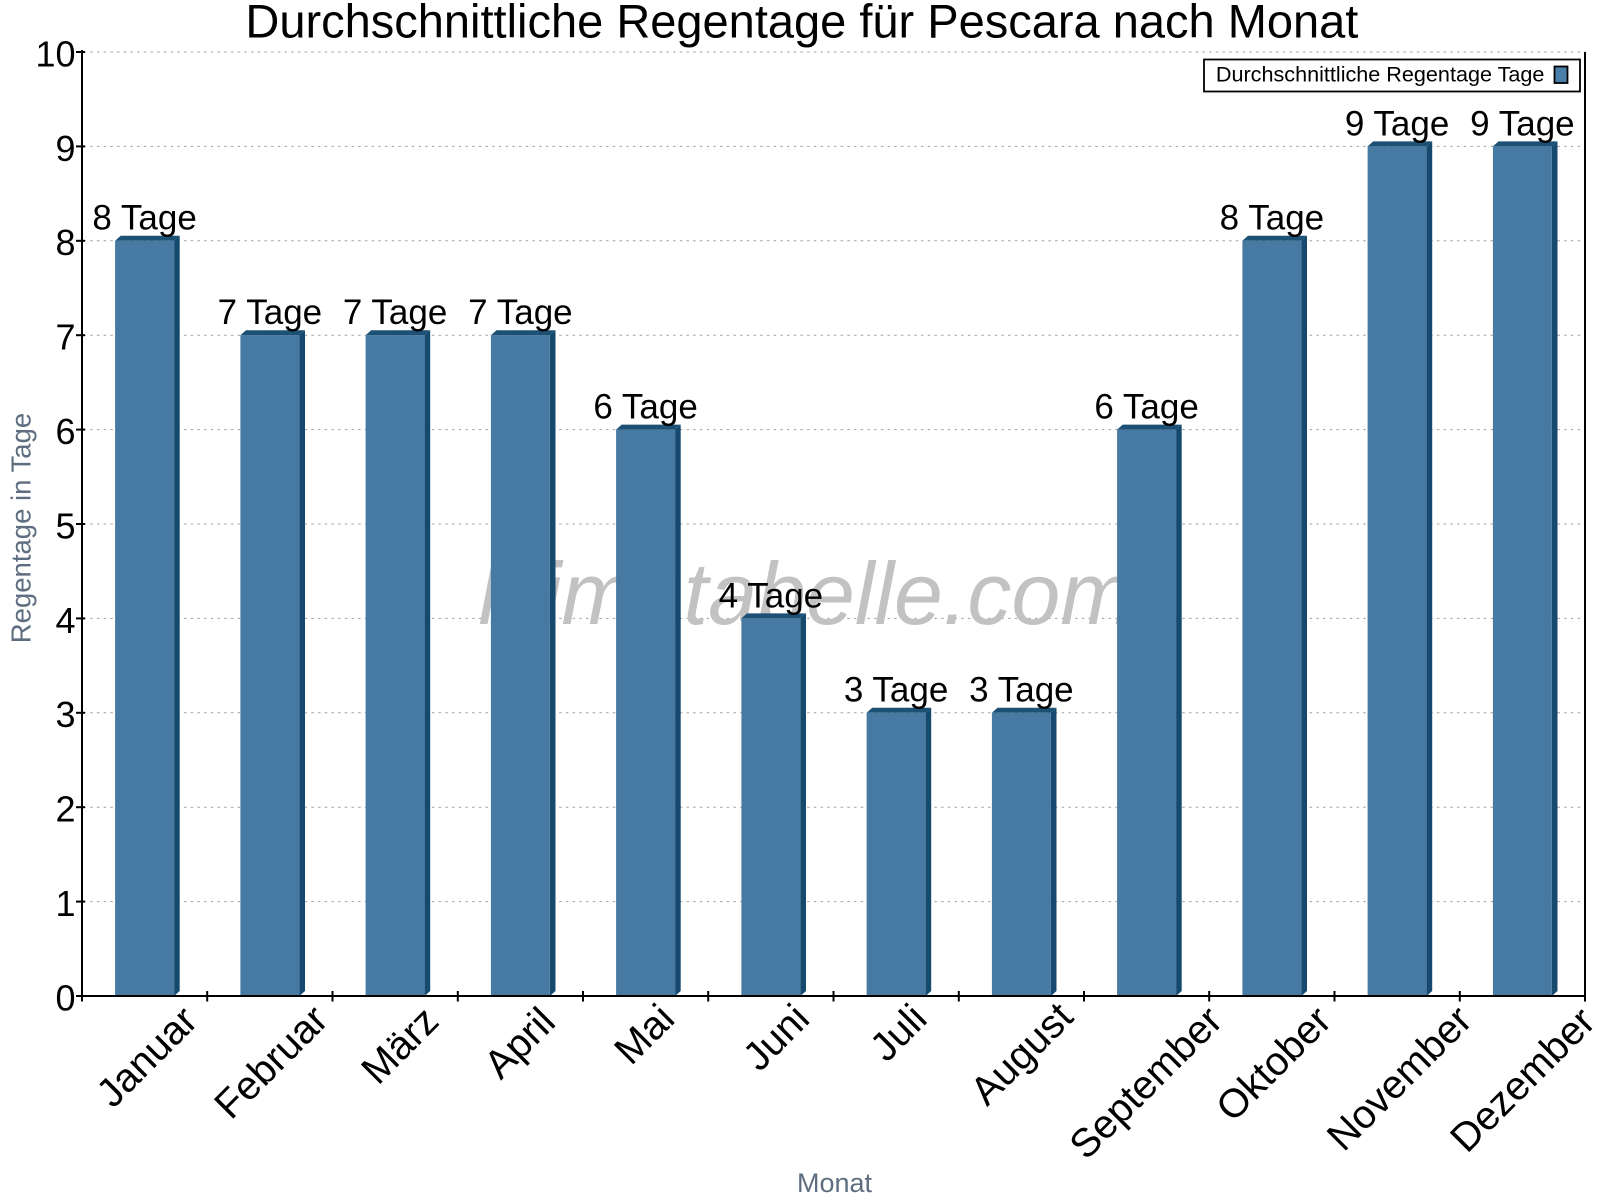 This screenshot has height=1200, width=1600. I want to click on svg-text: Regentage in Tage, so click(21, 528).